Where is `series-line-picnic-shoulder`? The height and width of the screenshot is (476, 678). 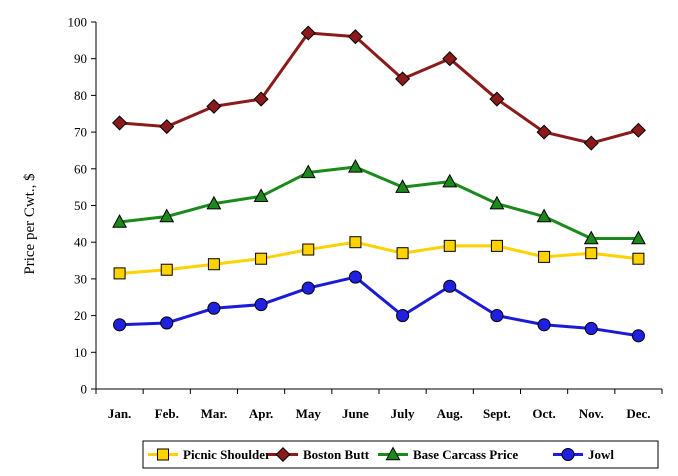
series-line-picnic-shoulder is located at coordinates (379, 257).